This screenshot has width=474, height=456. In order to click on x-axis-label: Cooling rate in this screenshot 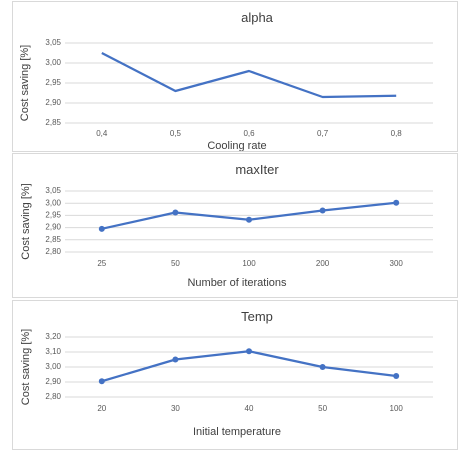, I will do `click(236, 145)`.